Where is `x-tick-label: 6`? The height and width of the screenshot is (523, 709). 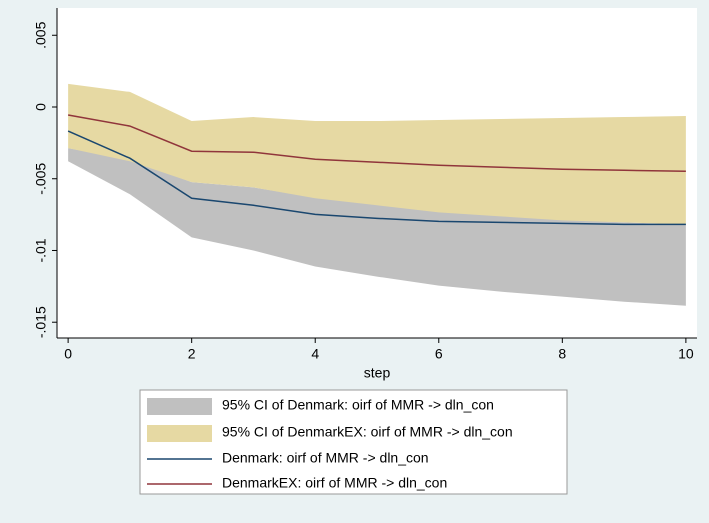 x-tick-label: 6 is located at coordinates (439, 354).